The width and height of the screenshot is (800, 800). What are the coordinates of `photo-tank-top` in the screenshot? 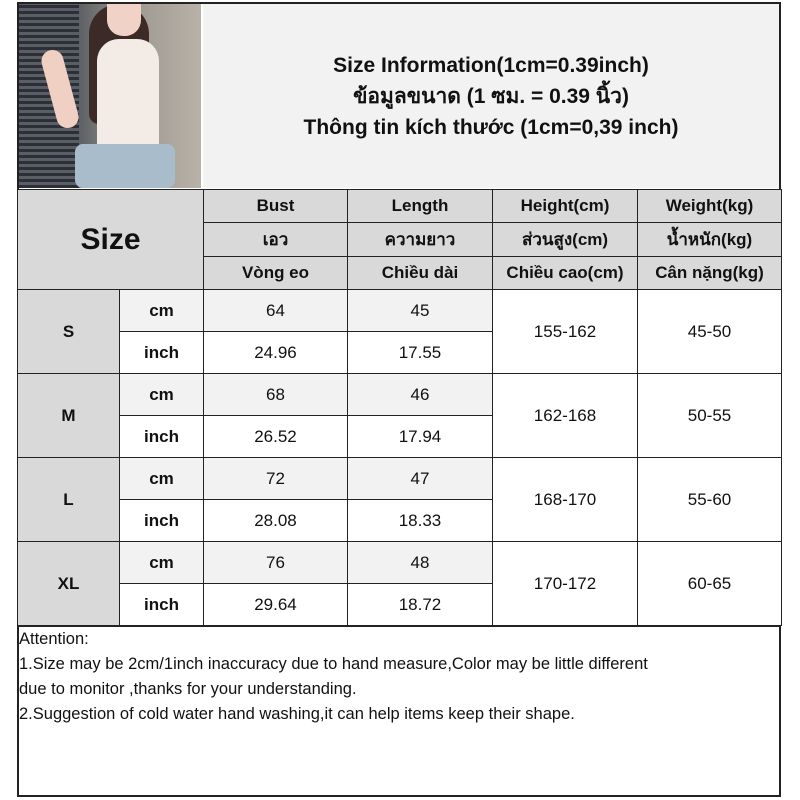 It's located at (128, 98).